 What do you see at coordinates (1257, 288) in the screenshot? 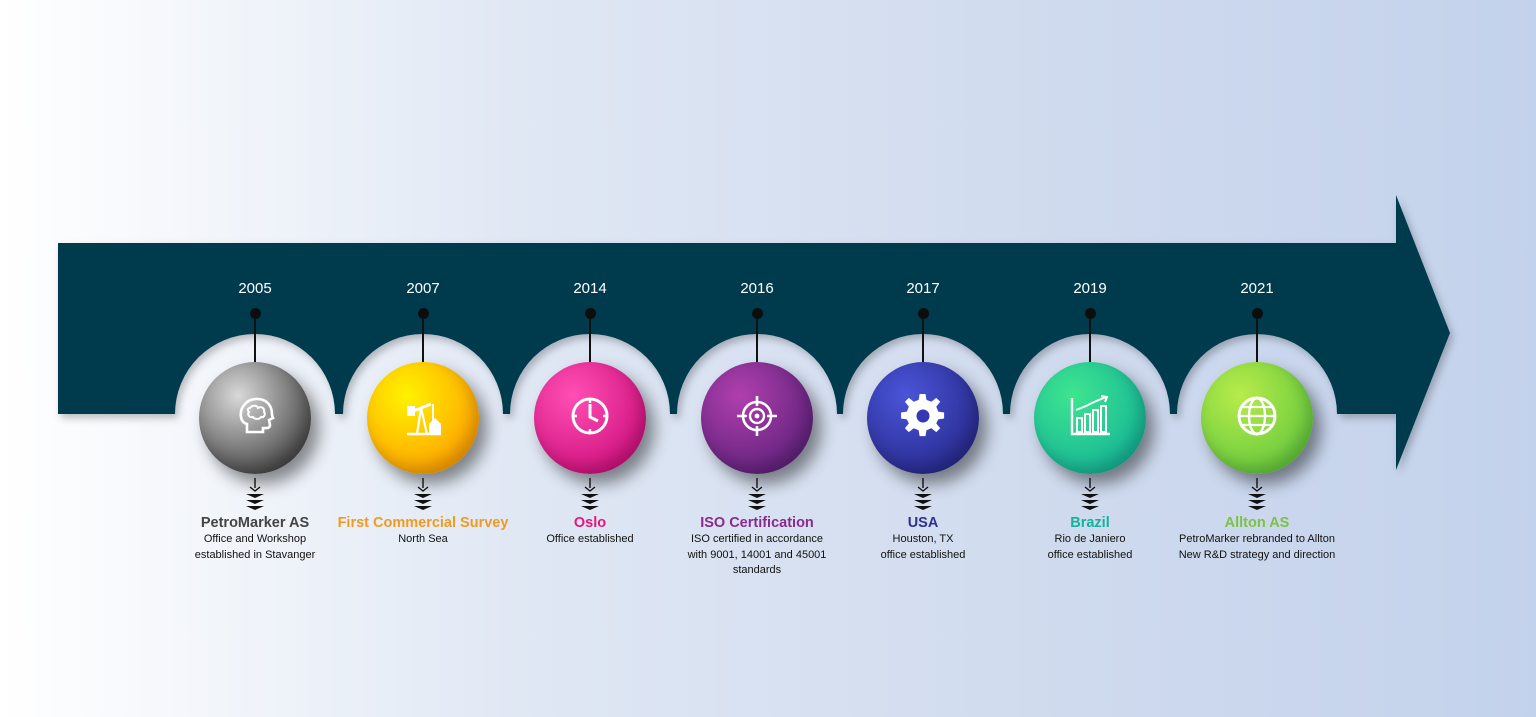
I see `milestone-year: 2021` at bounding box center [1257, 288].